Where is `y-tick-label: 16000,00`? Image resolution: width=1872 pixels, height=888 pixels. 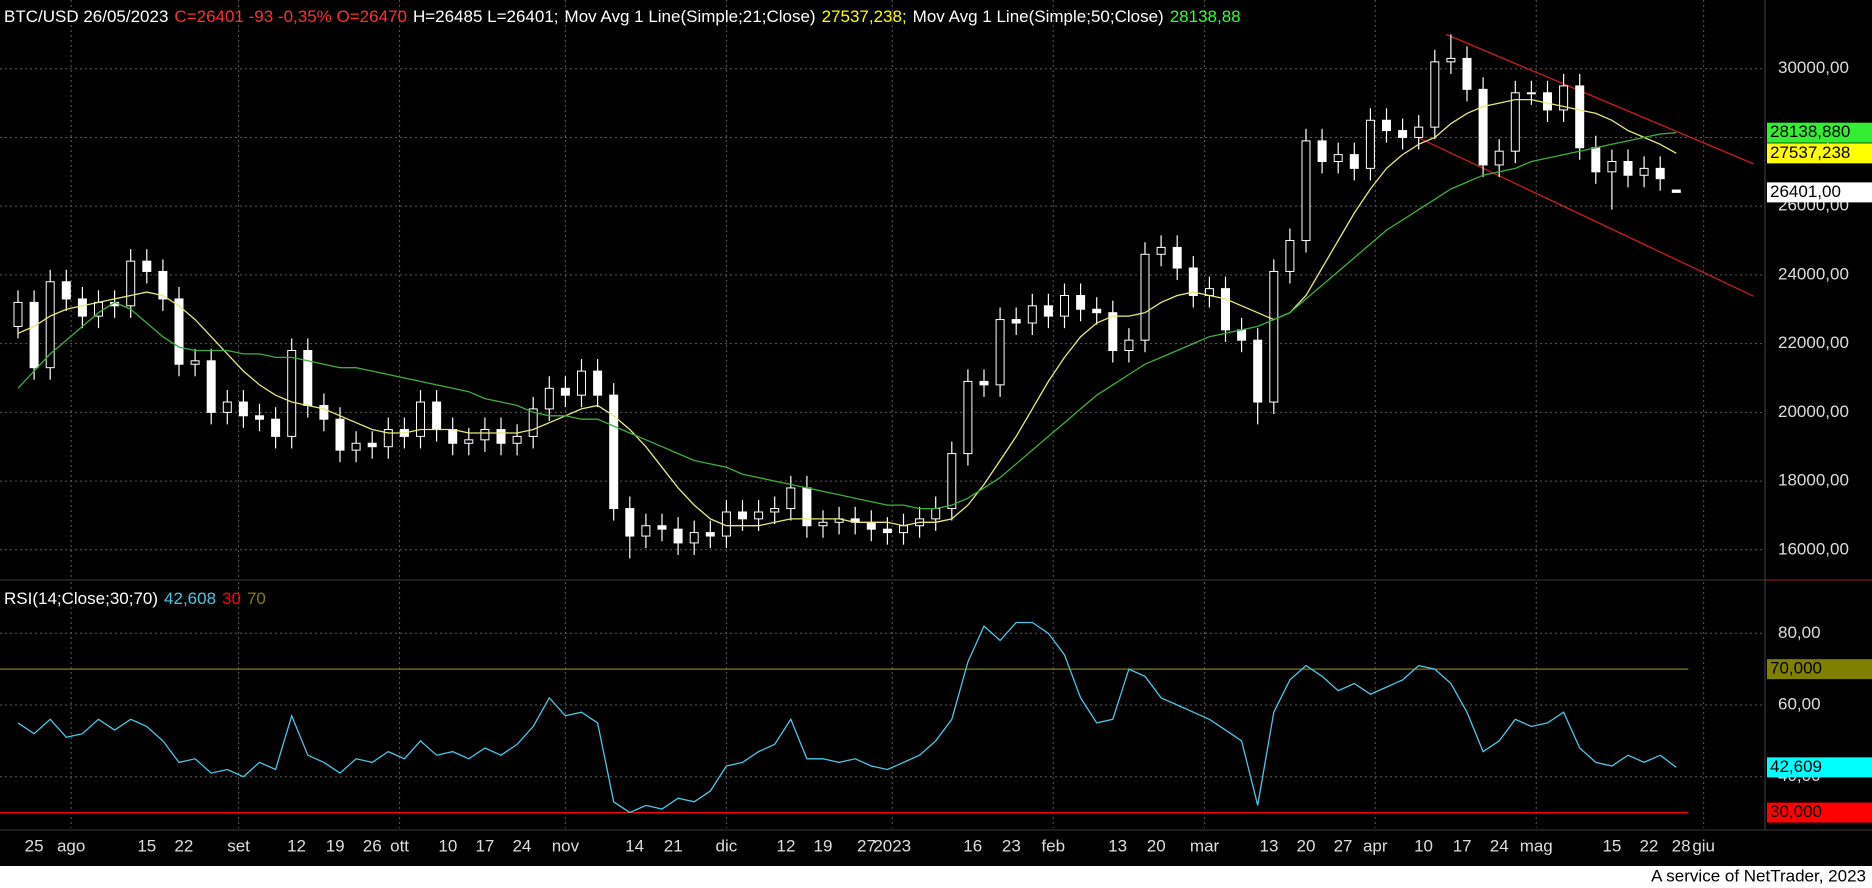 y-tick-label: 16000,00 is located at coordinates (1813, 548).